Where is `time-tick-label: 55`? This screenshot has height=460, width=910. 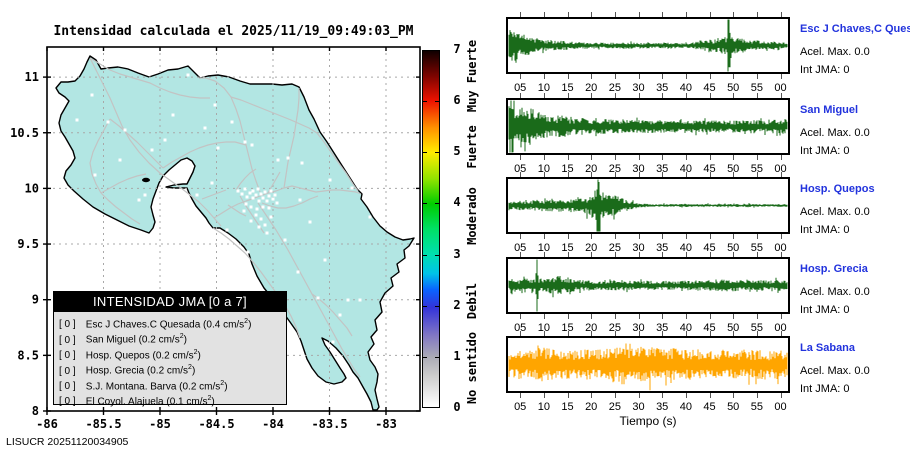 time-tick-label: 55 is located at coordinates (756, 248).